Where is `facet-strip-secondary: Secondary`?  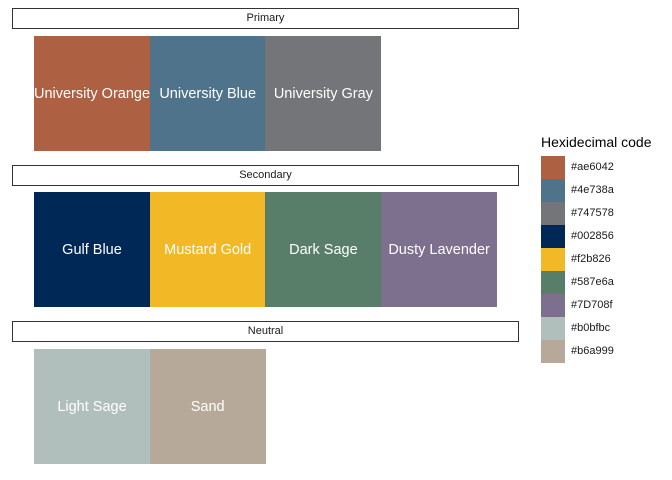 facet-strip-secondary: Secondary is located at coordinates (265, 175).